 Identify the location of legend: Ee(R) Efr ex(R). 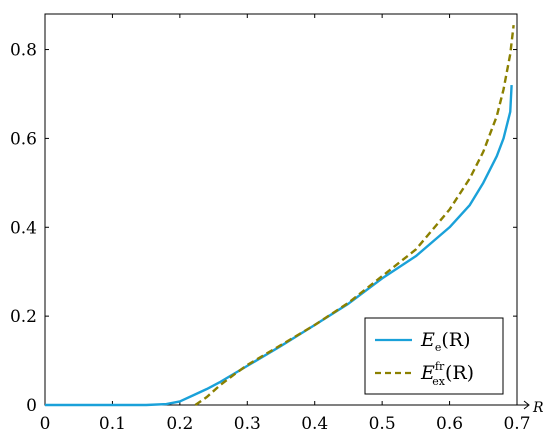
(434, 356).